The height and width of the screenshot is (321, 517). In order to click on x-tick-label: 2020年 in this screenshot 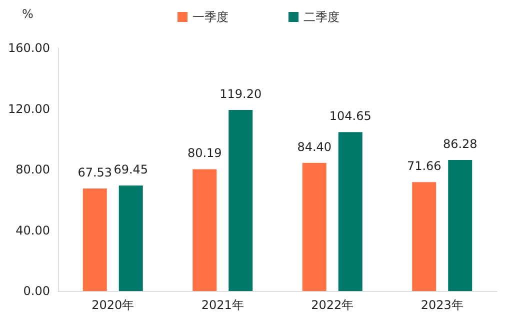, I will do `click(113, 305)`.